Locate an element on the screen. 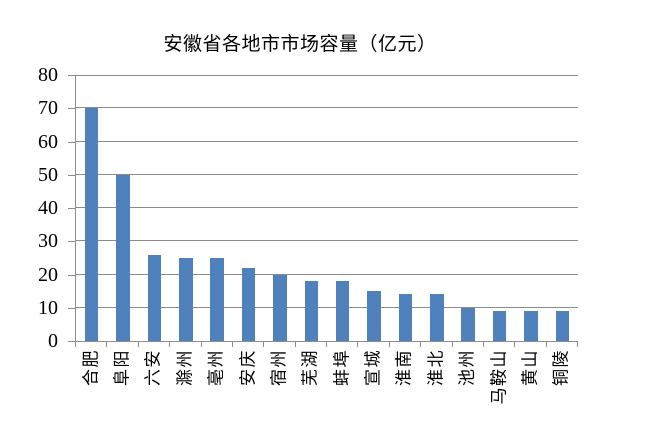  y-tick-label: 70 is located at coordinates (48, 108).